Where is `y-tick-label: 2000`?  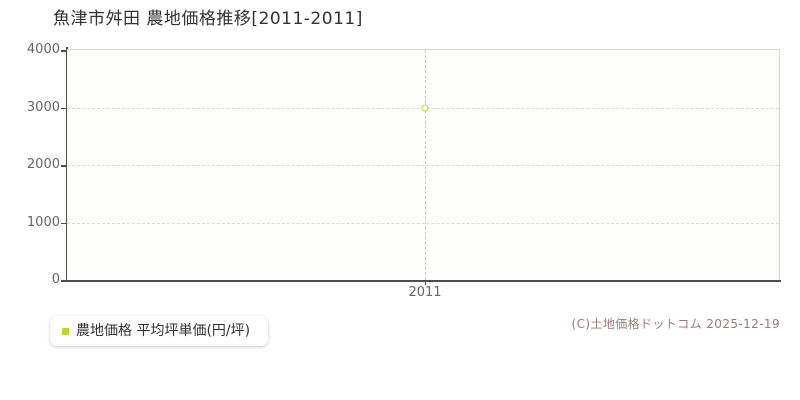
y-tick-label: 2000 is located at coordinates (43, 164).